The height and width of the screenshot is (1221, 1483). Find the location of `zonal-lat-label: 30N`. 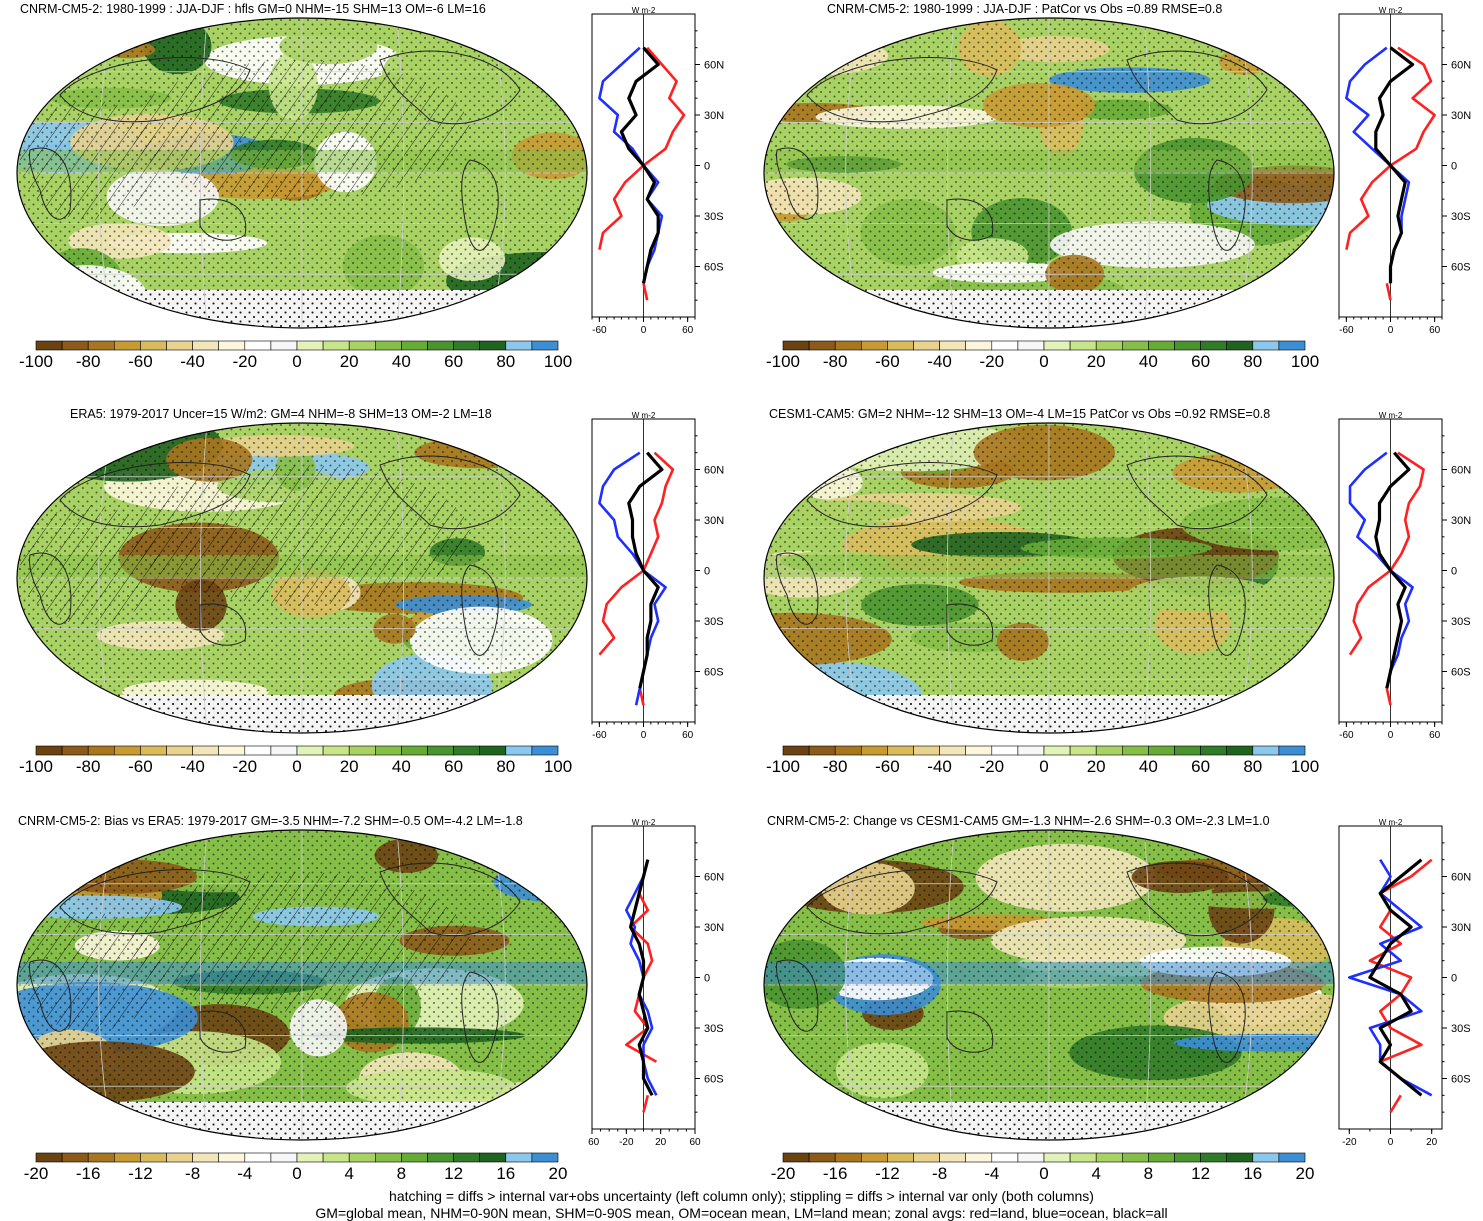

zonal-lat-label: 30N is located at coordinates (714, 521).